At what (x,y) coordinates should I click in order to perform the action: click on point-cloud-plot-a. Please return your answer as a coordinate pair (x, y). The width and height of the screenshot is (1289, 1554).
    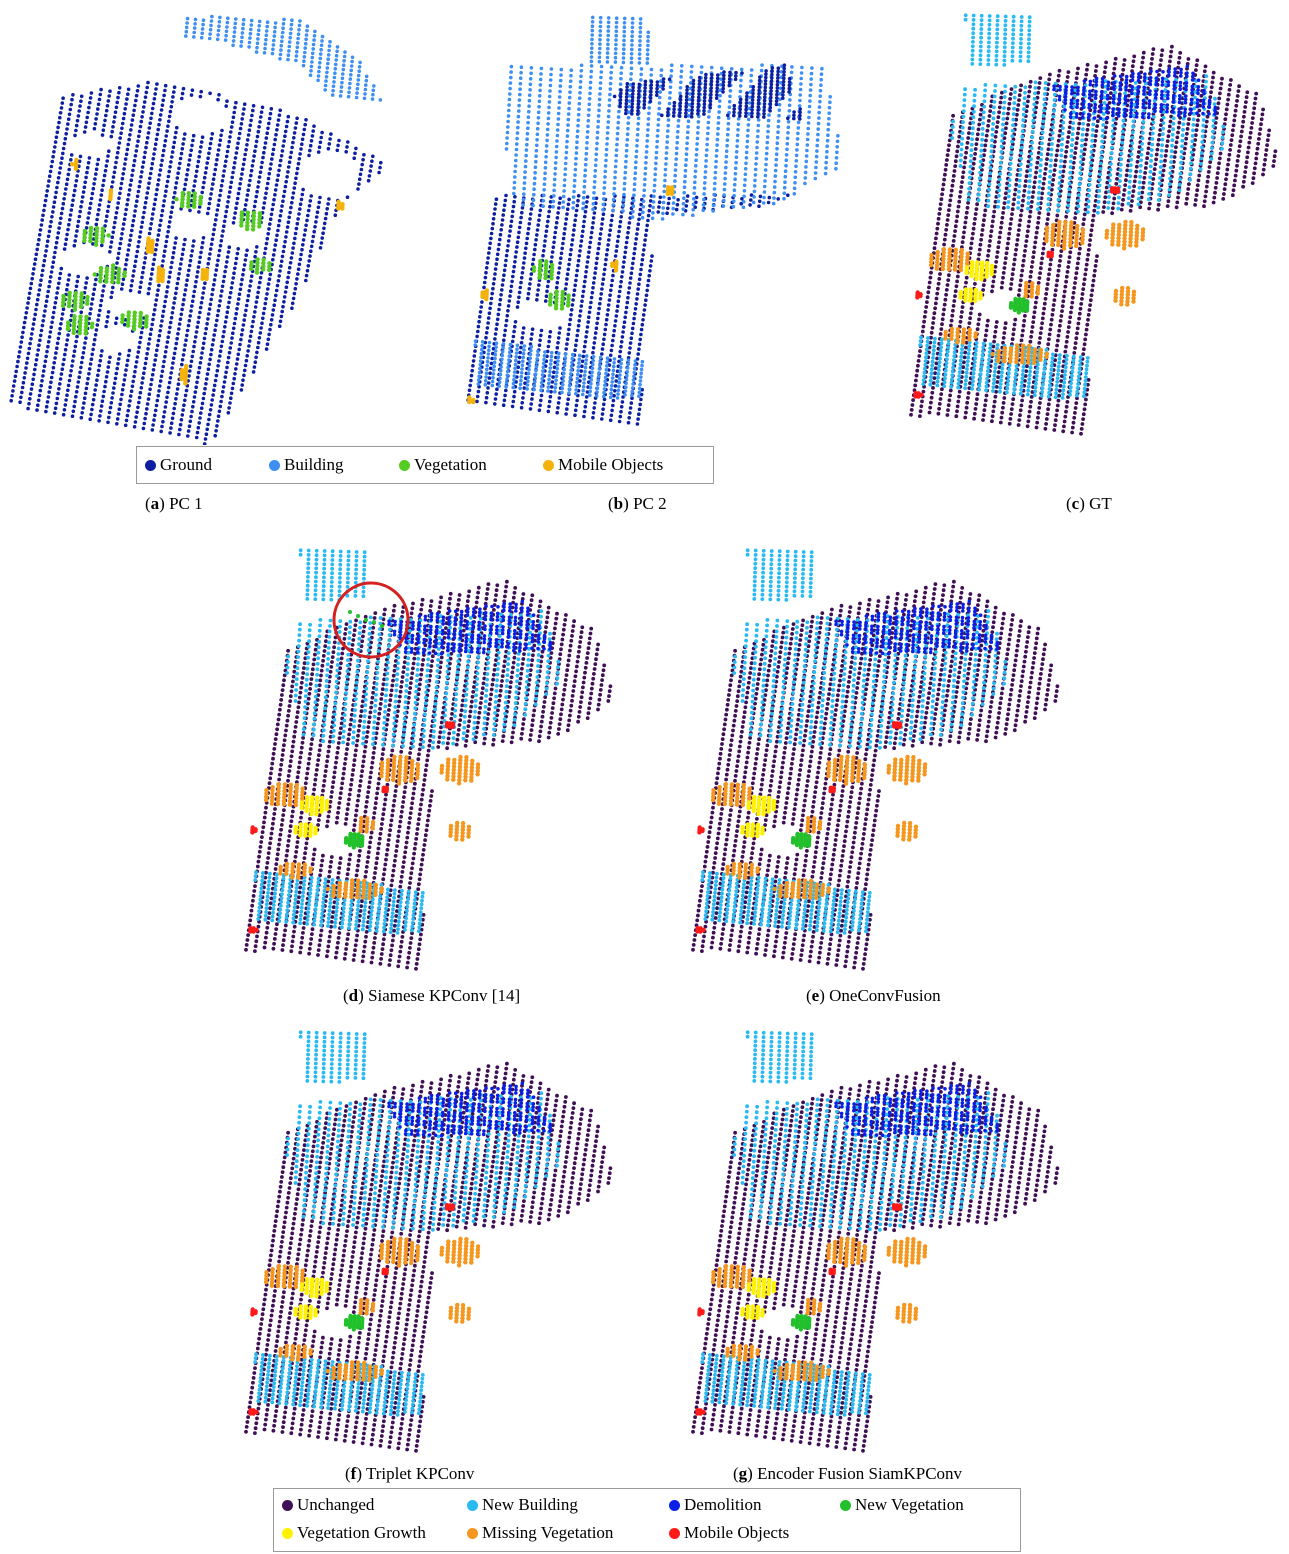
    Looking at the image, I should click on (196, 229).